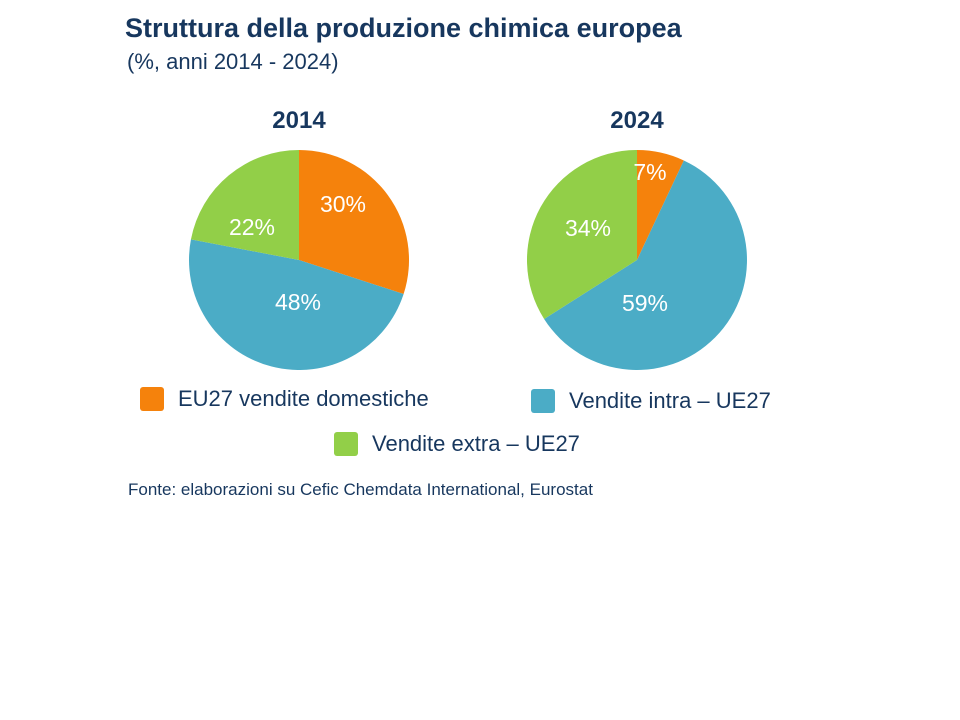 The height and width of the screenshot is (720, 960). I want to click on legend-item-eu27-vendite-domestiche: EU27 vendite domestiche, so click(284, 399).